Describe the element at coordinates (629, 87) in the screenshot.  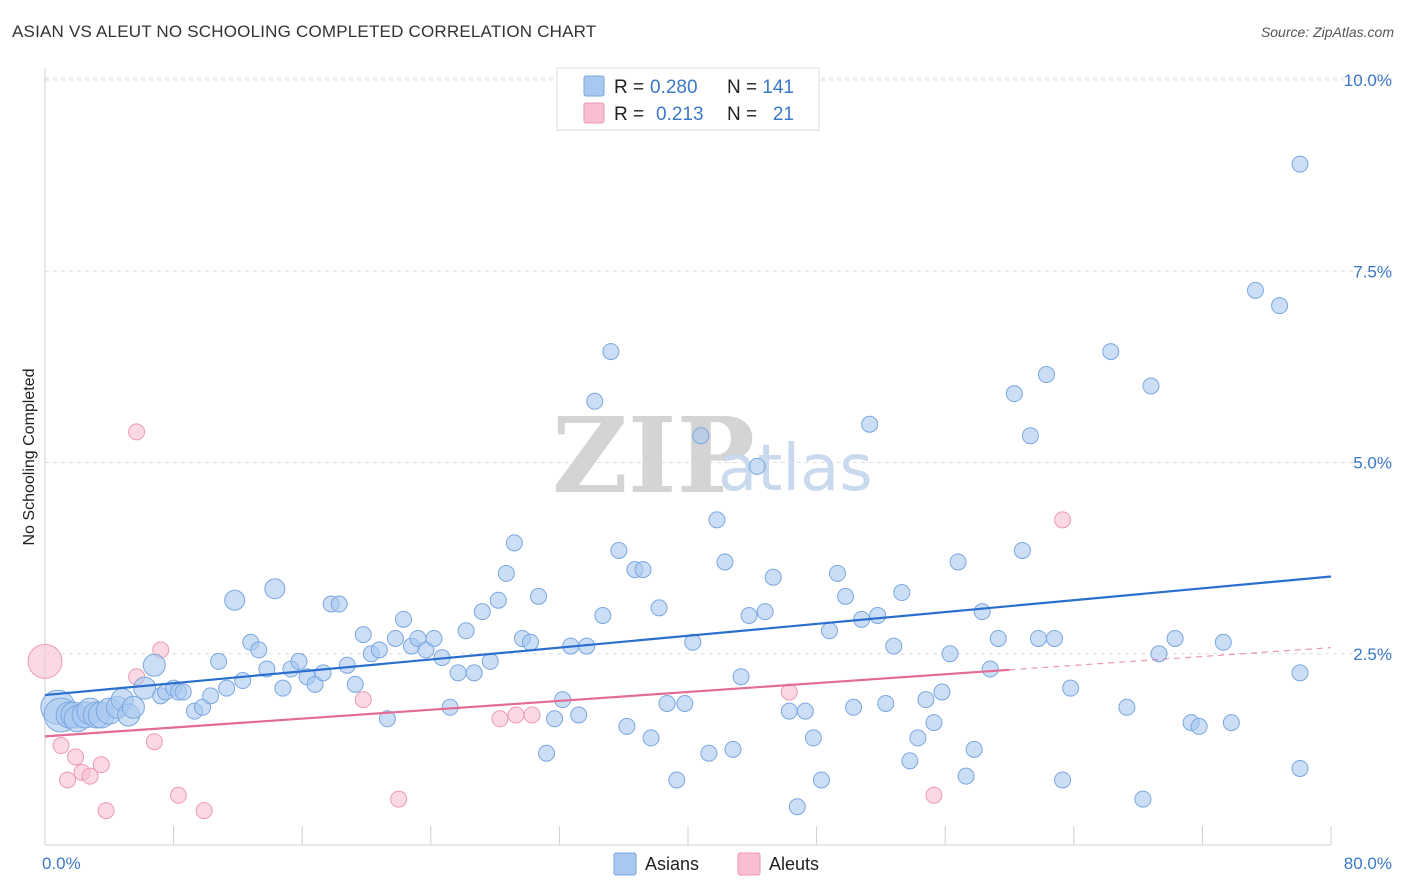
I see `legend-r-label-asians: R =` at that location.